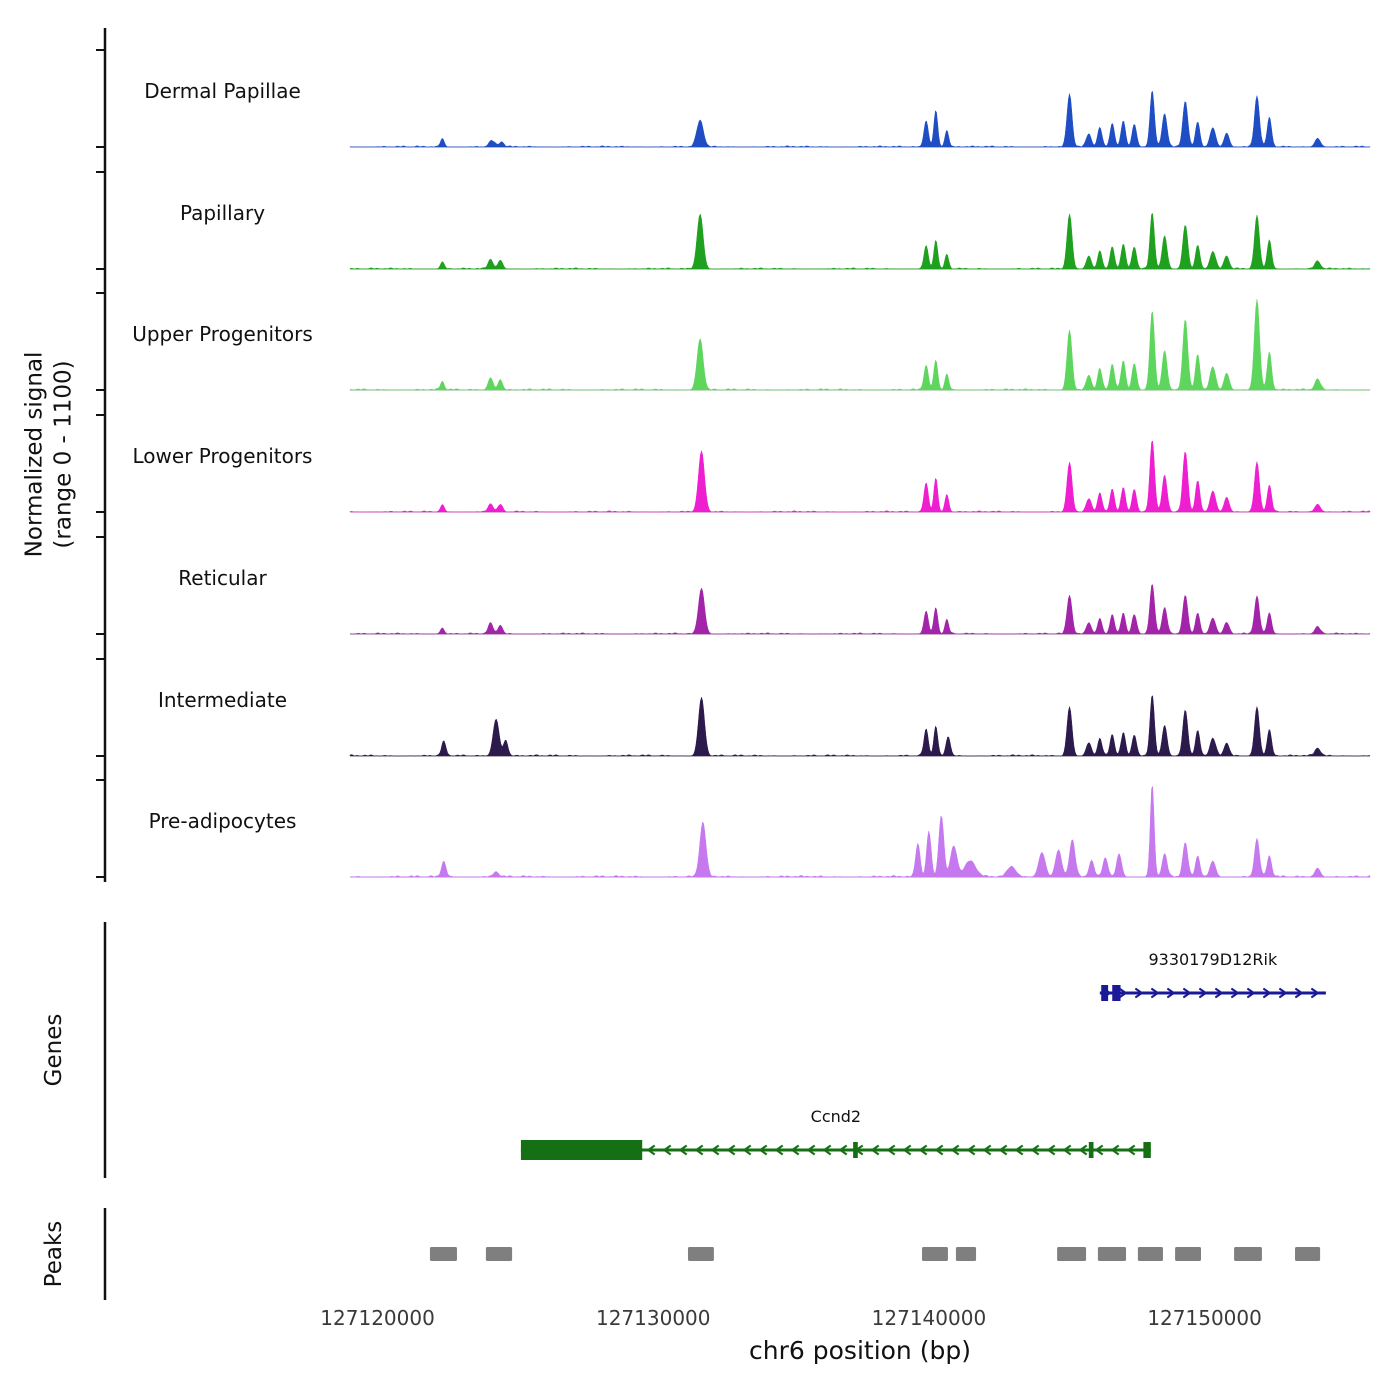 The image size is (1400, 1400). Describe the element at coordinates (222, 213) in the screenshot. I see `track-label-papillary: Papillary` at that location.